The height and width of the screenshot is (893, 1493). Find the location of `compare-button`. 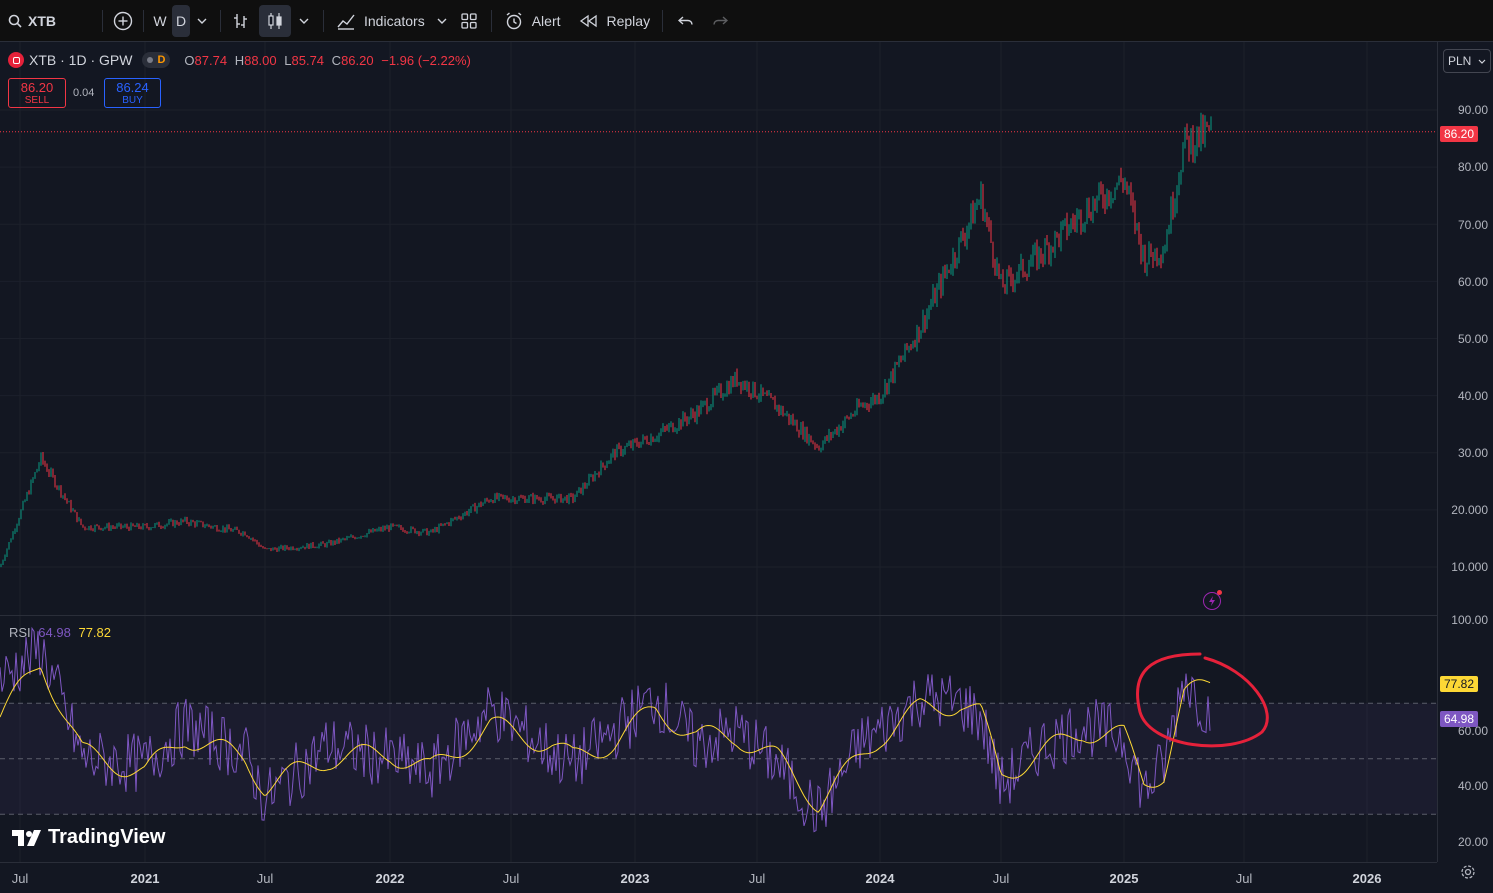

compare-button is located at coordinates (123, 20).